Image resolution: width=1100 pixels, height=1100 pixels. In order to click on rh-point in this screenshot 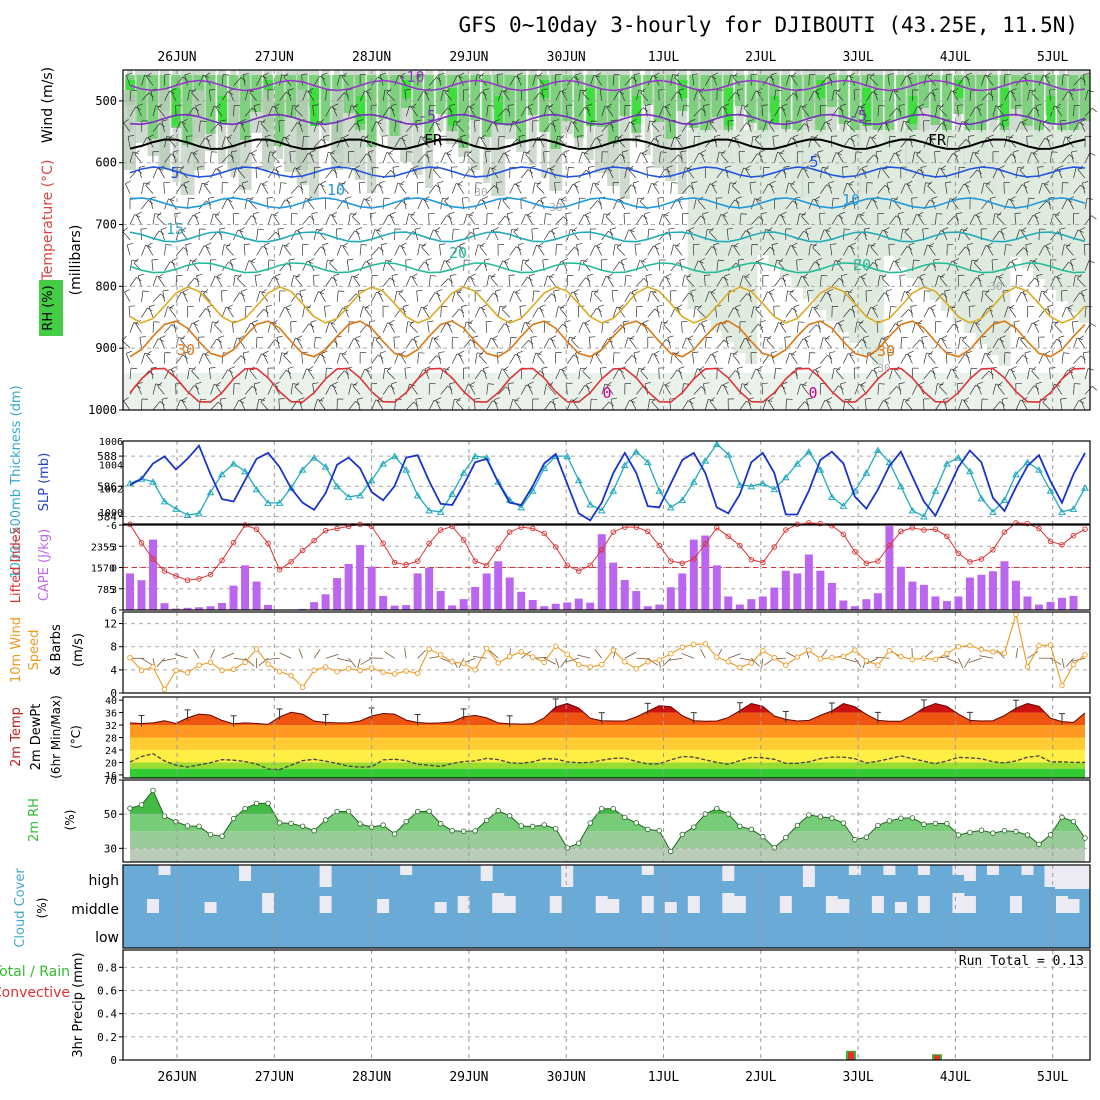, I will do `click(671, 851)`.